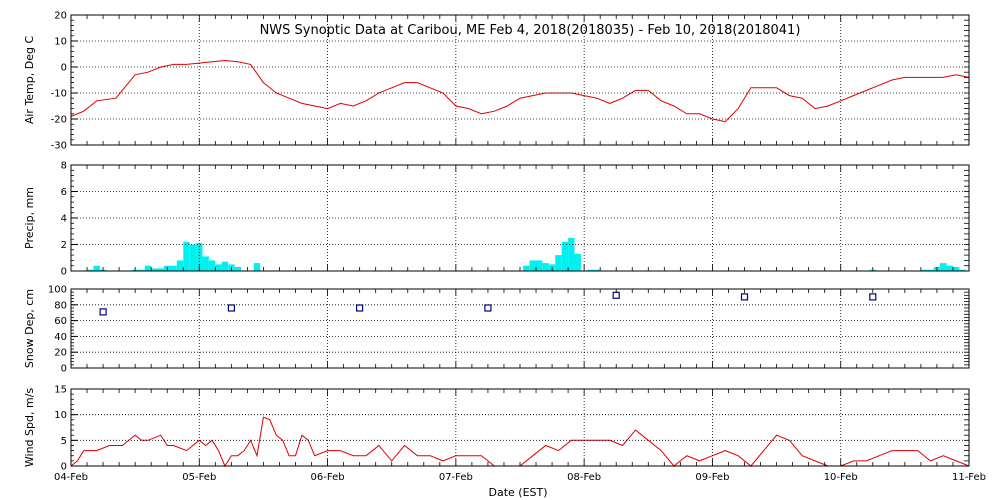  What do you see at coordinates (64, 166) in the screenshot?
I see `y-tick-label: 8` at bounding box center [64, 166].